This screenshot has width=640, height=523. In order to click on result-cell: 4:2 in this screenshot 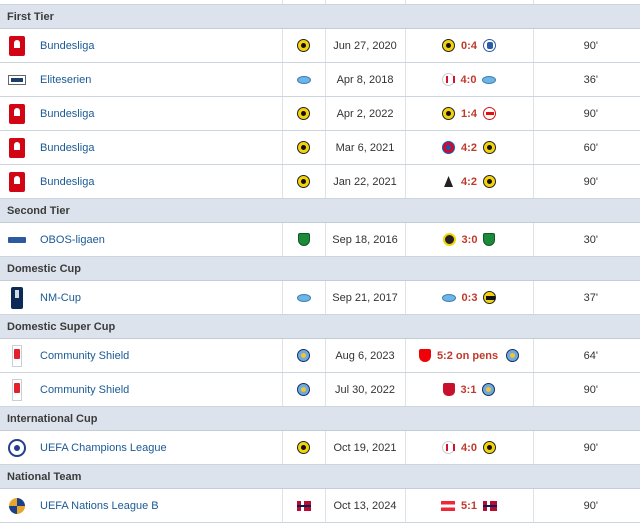, I will do `click(469, 147)`.